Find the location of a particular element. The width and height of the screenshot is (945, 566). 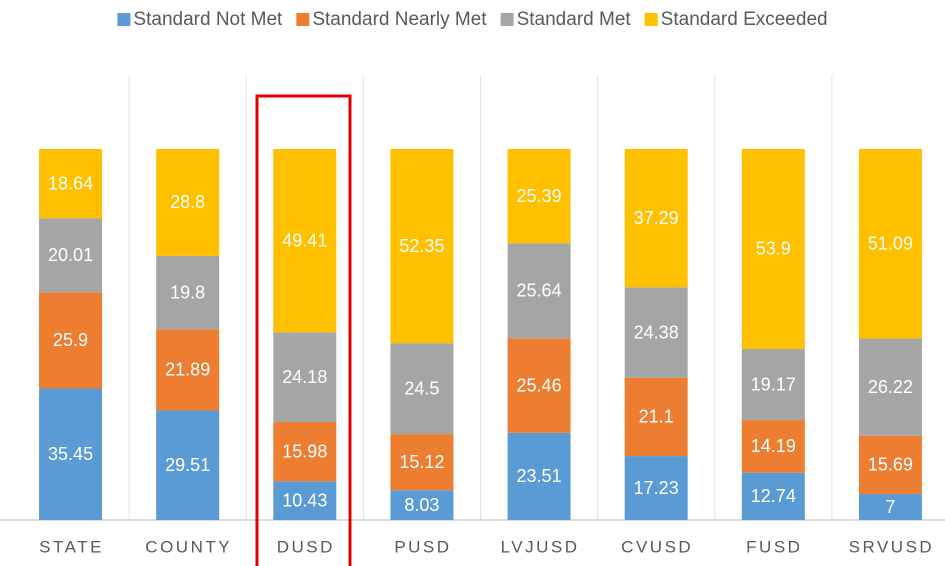

value-label: 17.23 is located at coordinates (656, 488).